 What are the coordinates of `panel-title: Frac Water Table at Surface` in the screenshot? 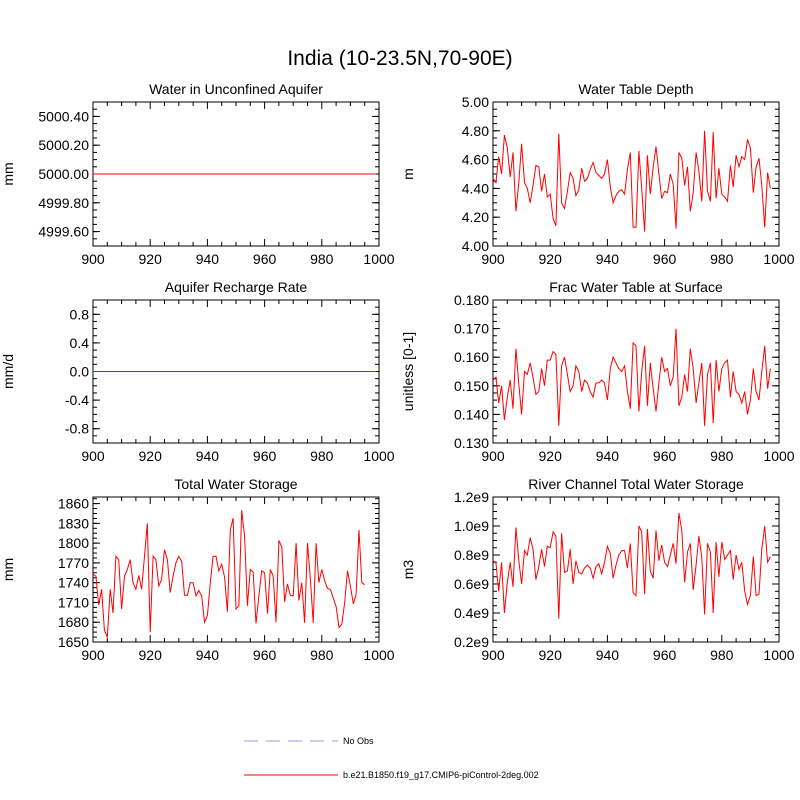 It's located at (636, 287).